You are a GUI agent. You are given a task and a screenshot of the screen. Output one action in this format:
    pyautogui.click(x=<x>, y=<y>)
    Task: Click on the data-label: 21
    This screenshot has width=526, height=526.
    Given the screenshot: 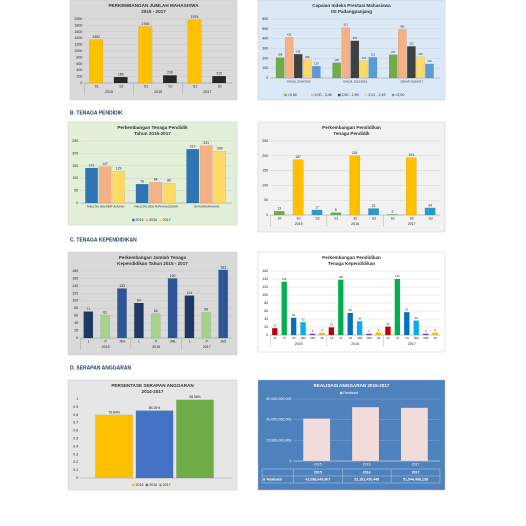 What is the action you would take?
    pyautogui.click(x=387, y=324)
    